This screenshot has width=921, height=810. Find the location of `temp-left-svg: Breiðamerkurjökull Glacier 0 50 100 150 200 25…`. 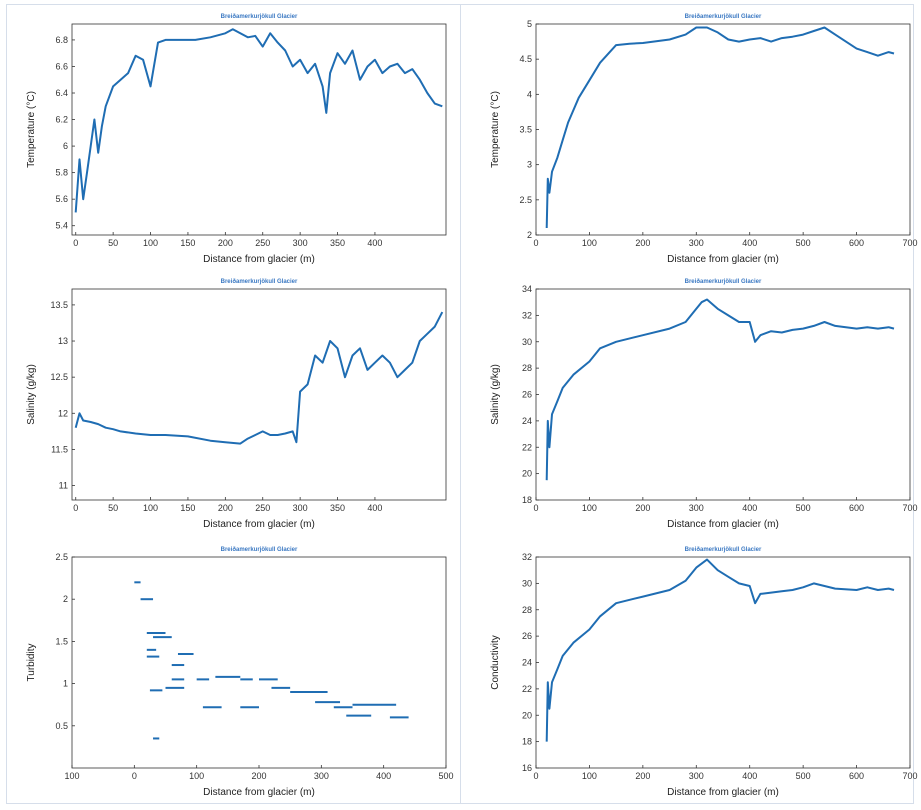

temp-left-svg: Breiðamerkurjökull Glacier 0 50 100 150 200 25… is located at coordinates (236, 139).